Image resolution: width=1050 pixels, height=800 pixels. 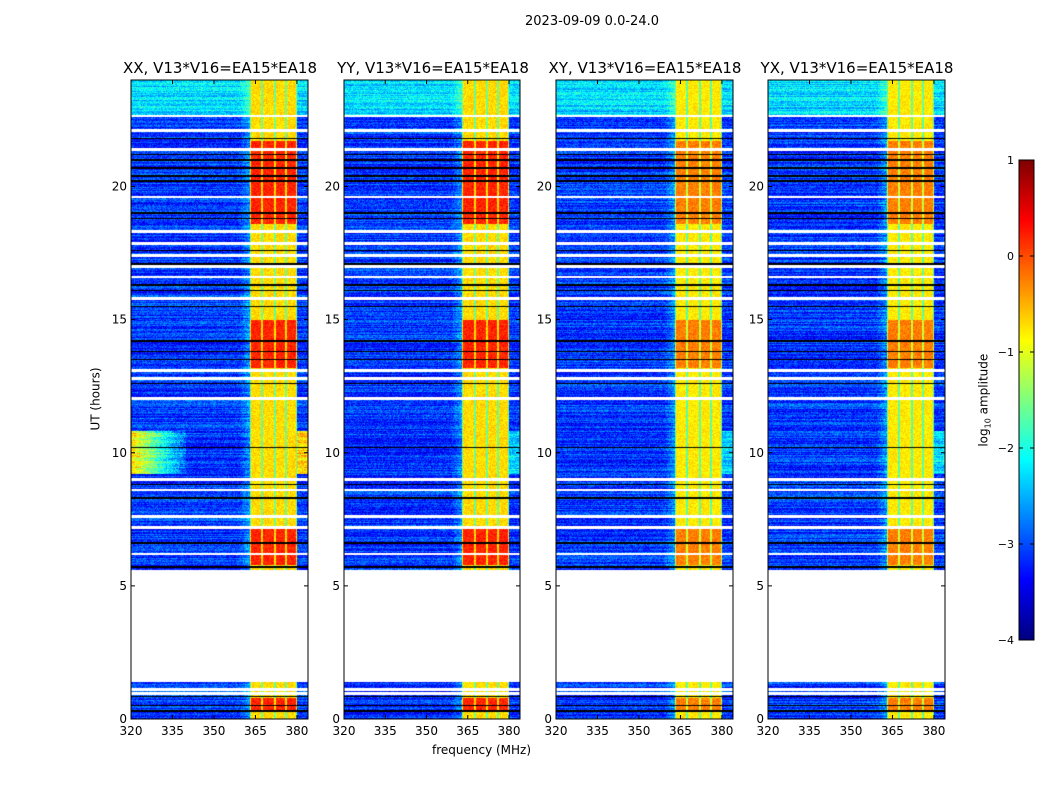 What do you see at coordinates (857, 68) in the screenshot?
I see `panel-title-yx: YX, V13*V16=EA15*EA18` at bounding box center [857, 68].